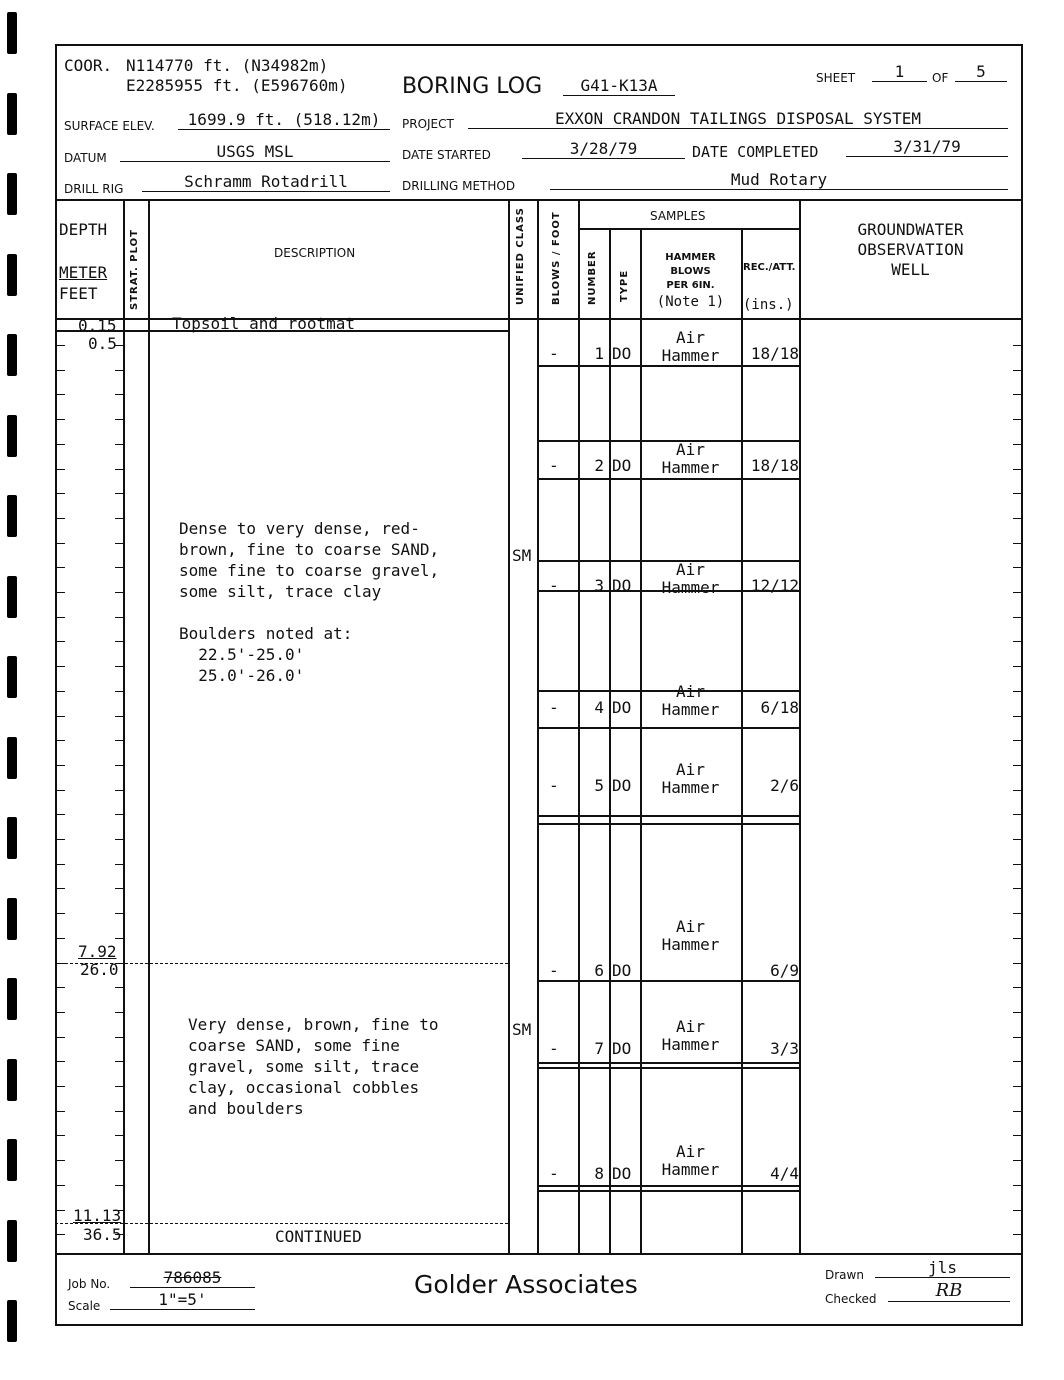 The height and width of the screenshot is (1380, 1064). Describe the element at coordinates (83, 272) in the screenshot. I see `col-meter: METER` at that location.